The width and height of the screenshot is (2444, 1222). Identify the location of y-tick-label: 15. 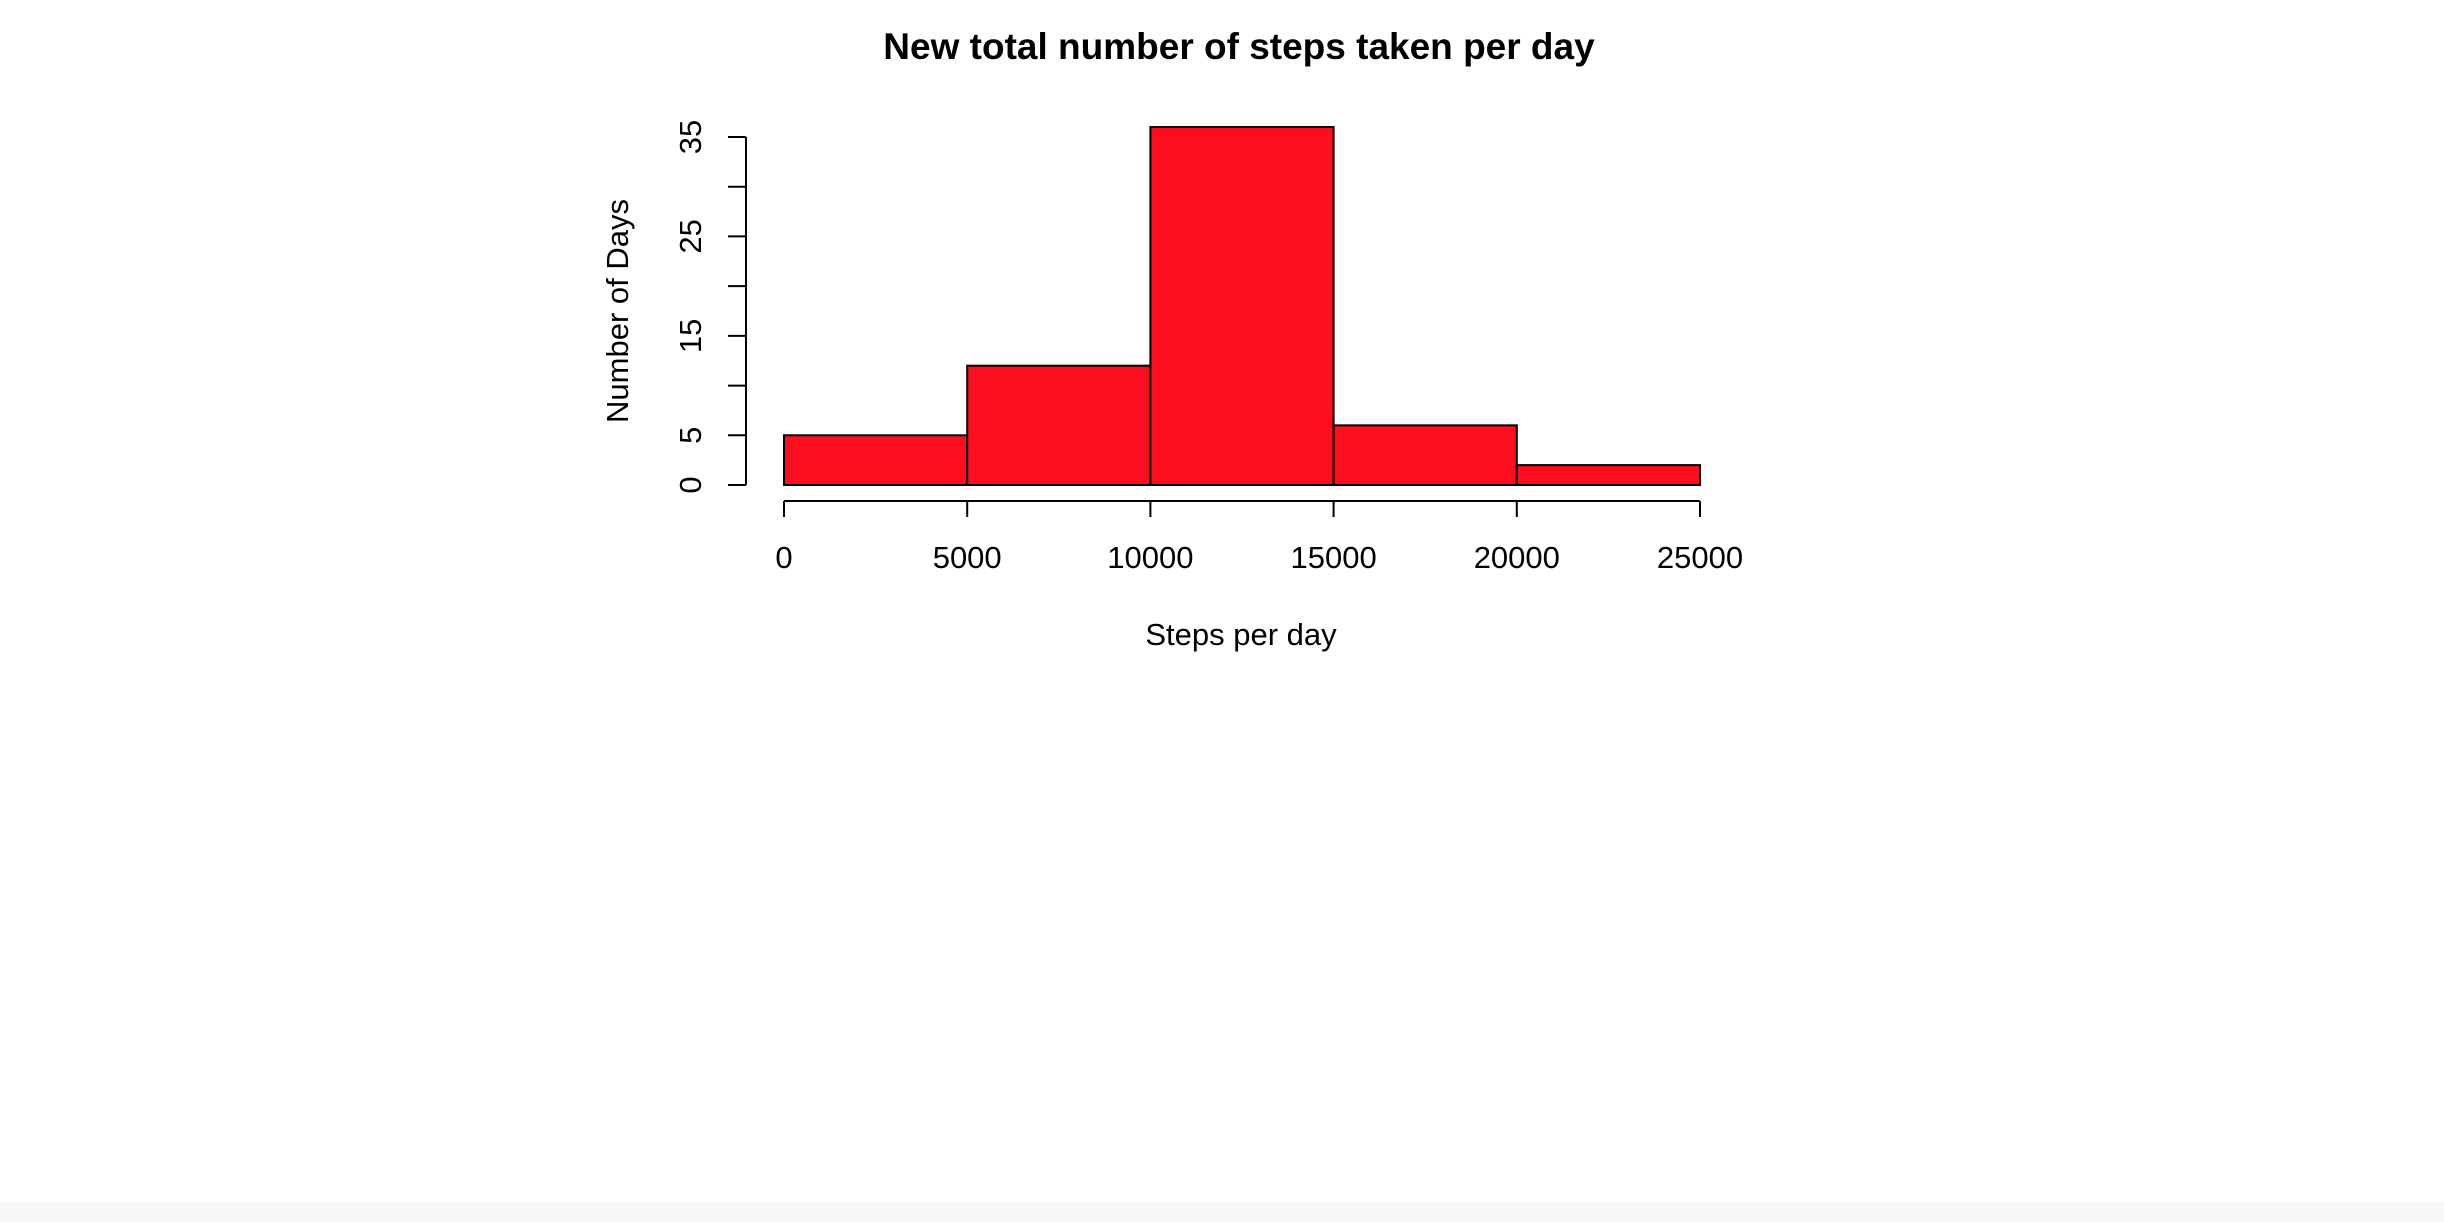
(690, 336).